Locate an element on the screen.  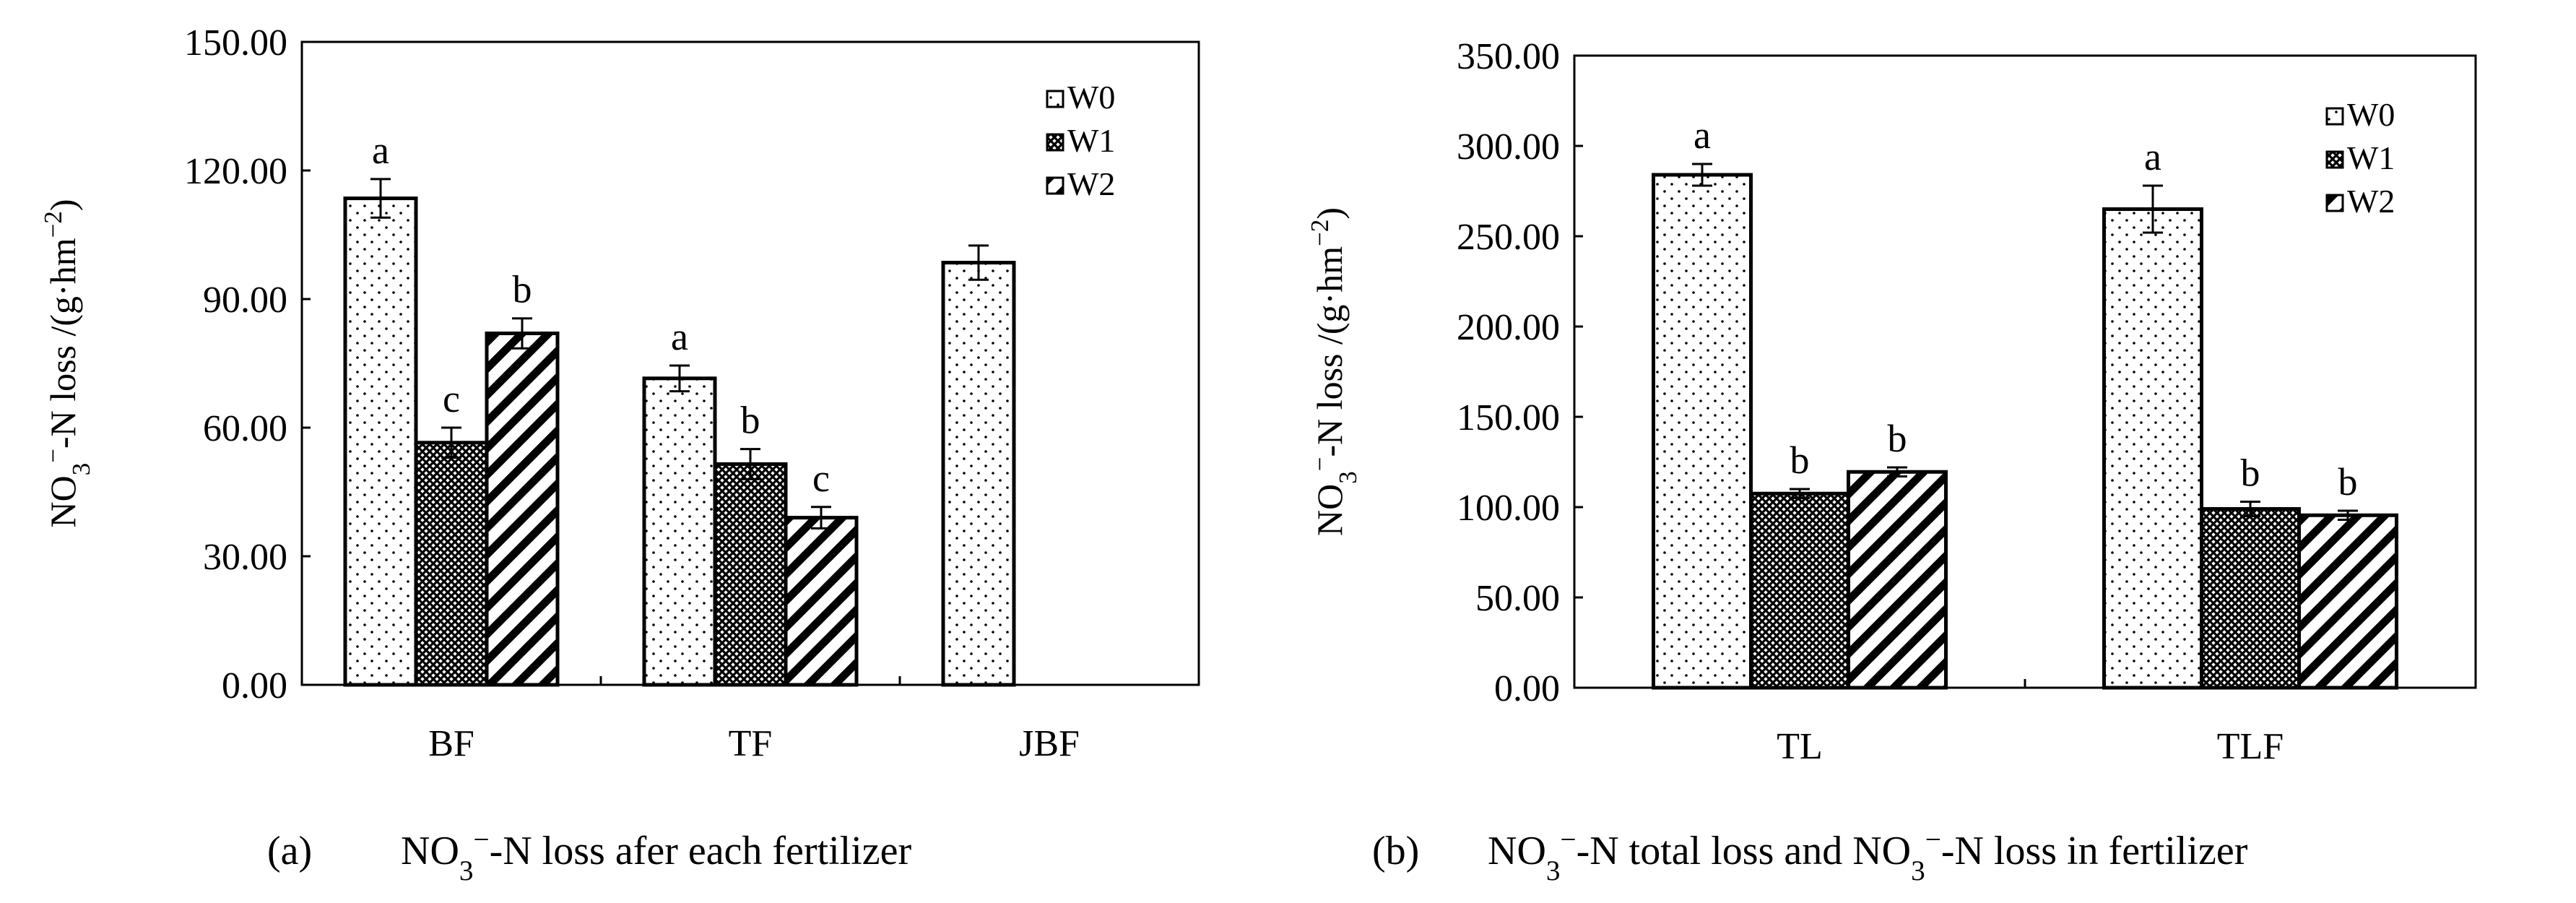
y-tick-label: 30.00 is located at coordinates (245, 557).